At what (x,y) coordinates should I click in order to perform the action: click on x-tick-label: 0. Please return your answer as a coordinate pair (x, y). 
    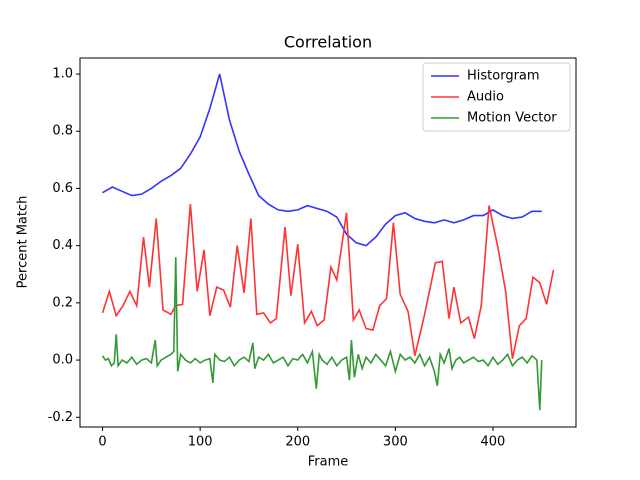
    Looking at the image, I should click on (102, 442).